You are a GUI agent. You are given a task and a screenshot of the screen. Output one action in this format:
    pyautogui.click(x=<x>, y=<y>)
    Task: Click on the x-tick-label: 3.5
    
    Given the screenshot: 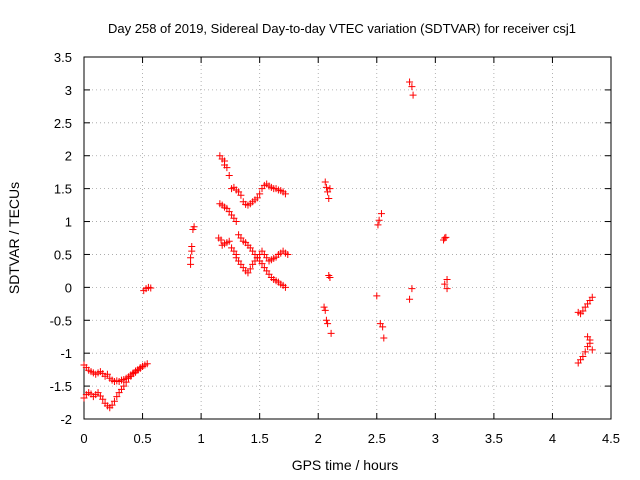 What is the action you would take?
    pyautogui.click(x=494, y=438)
    